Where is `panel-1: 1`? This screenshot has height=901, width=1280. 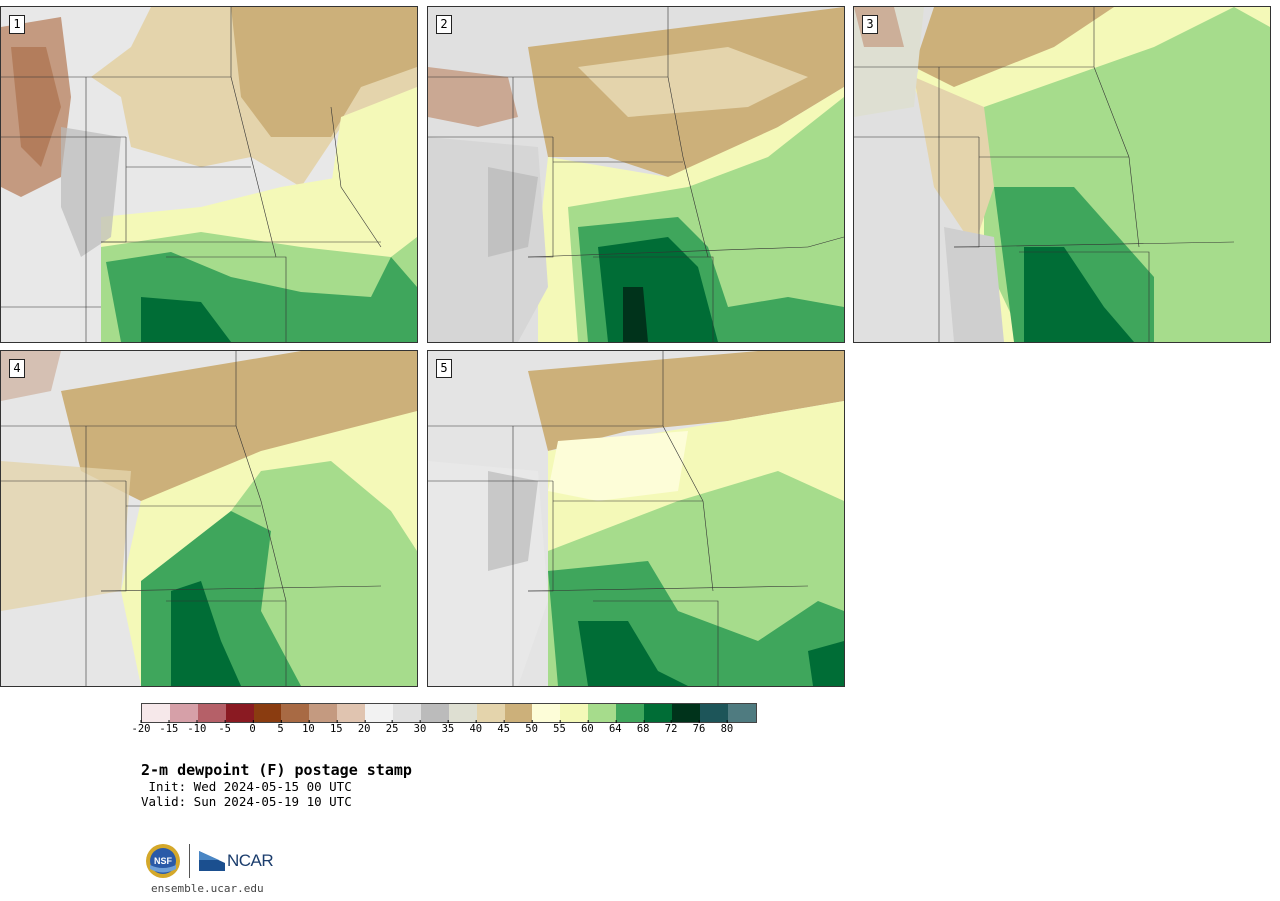 panel-1: 1 is located at coordinates (209, 174).